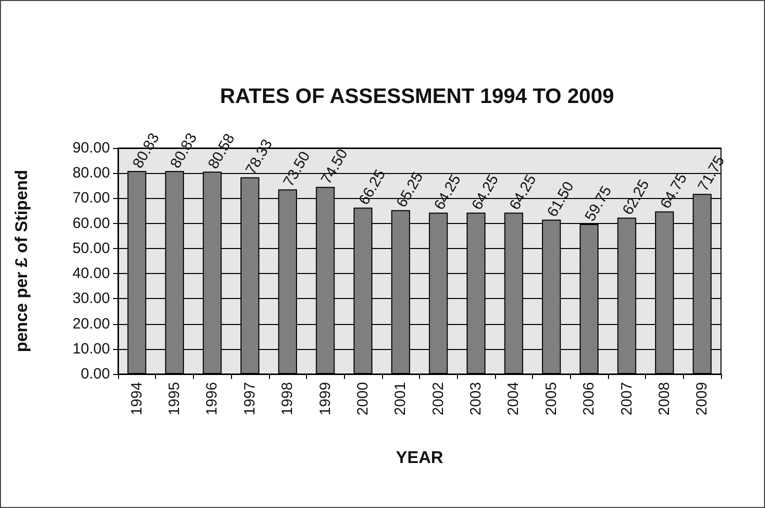  I want to click on chart-title: RATES OF ASSESSMENT 1994 TO 2009, so click(417, 96).